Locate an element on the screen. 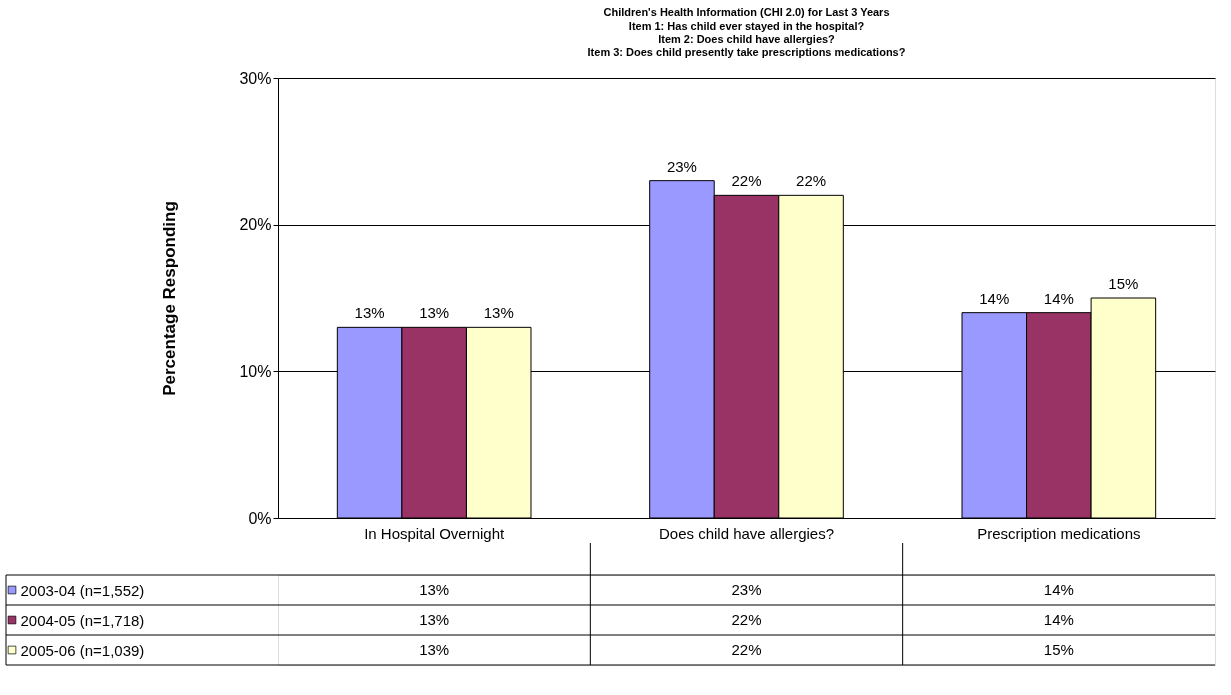 Image resolution: width=1231 pixels, height=695 pixels. x-tick-label: Prescription medications is located at coordinates (1059, 533).